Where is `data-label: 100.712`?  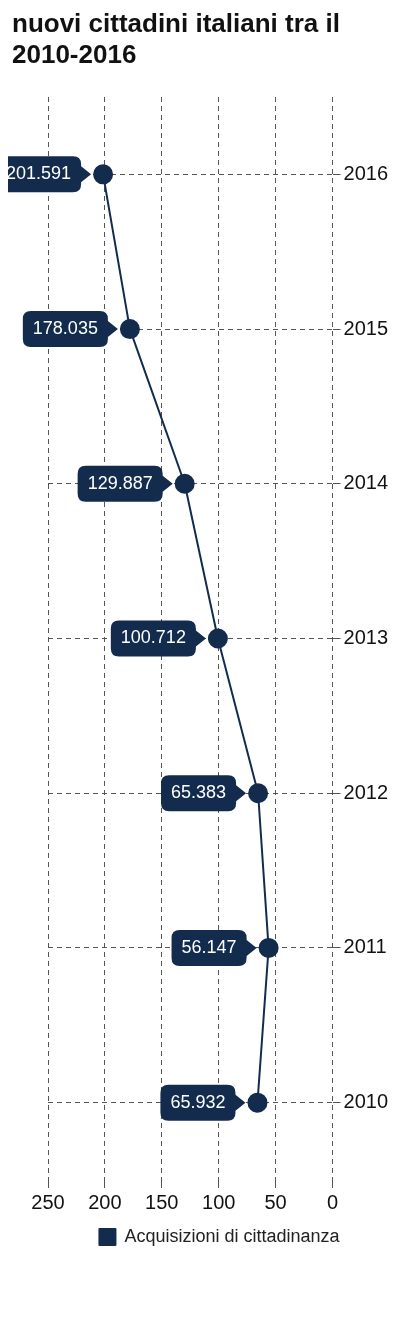
data-label: 100.712 is located at coordinates (153, 637).